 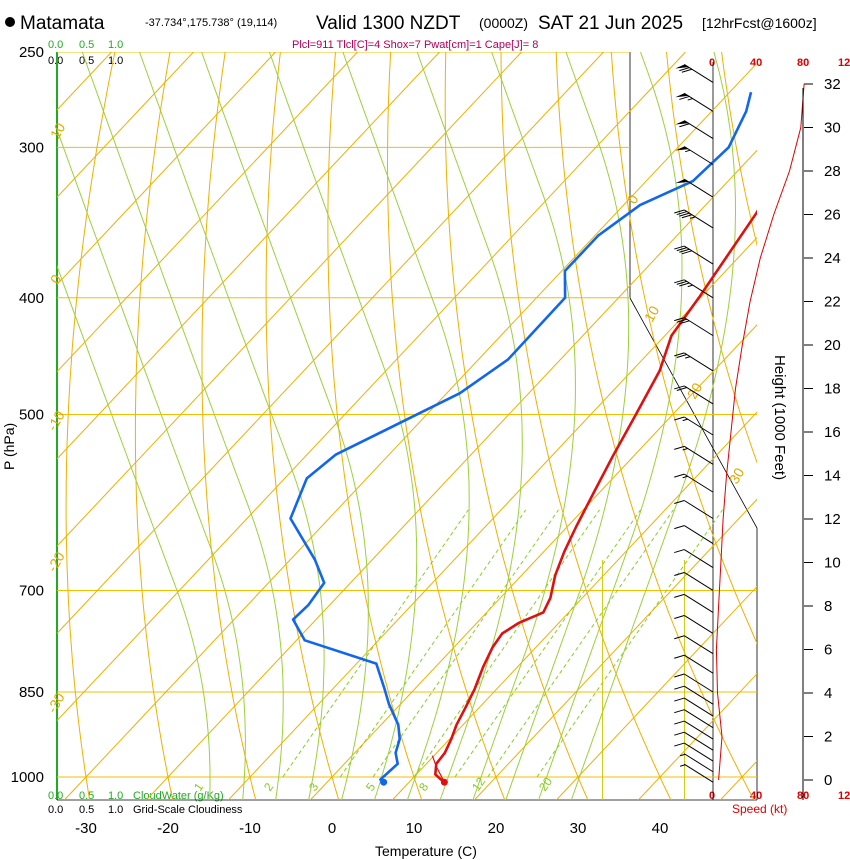 What do you see at coordinates (56, 421) in the screenshot?
I see `isotherm-label: -10` at bounding box center [56, 421].